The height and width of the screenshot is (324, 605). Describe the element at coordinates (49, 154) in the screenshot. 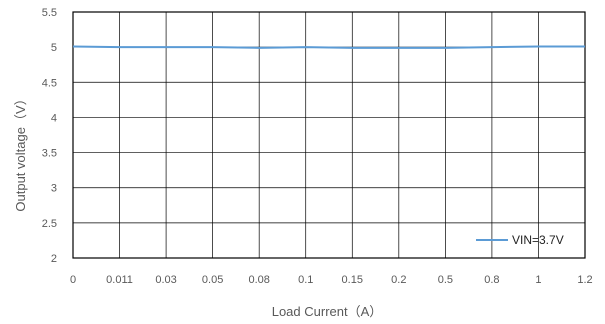

I see `y-tick-label: 3.5` at that location.